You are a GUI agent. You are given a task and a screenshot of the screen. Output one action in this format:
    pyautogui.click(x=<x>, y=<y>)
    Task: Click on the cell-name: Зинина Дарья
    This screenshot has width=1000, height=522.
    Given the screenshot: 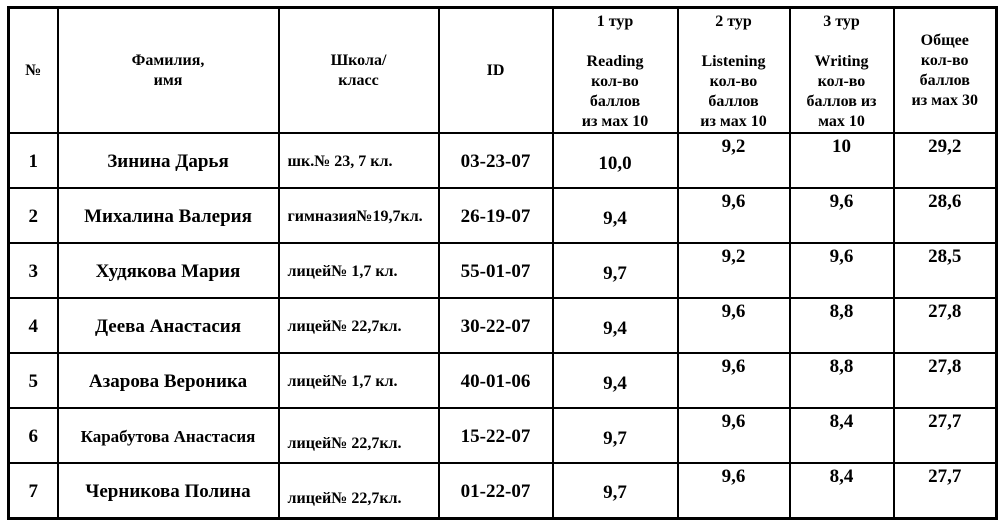 What is the action you would take?
    pyautogui.click(x=168, y=160)
    